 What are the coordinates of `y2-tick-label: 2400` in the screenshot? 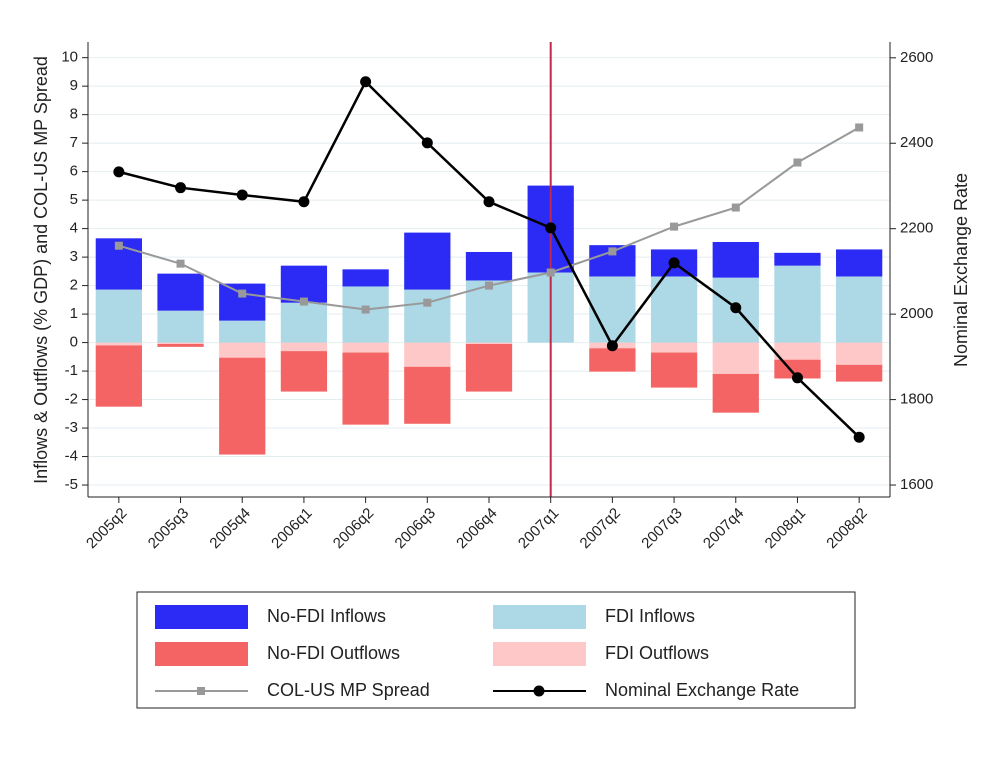 It's located at (916, 142).